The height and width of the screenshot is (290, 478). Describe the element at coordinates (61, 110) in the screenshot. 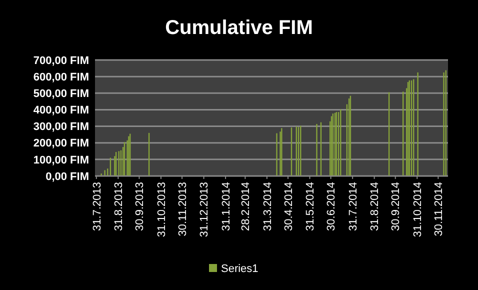

I see `y-tick-label: 400,00 FIM` at that location.